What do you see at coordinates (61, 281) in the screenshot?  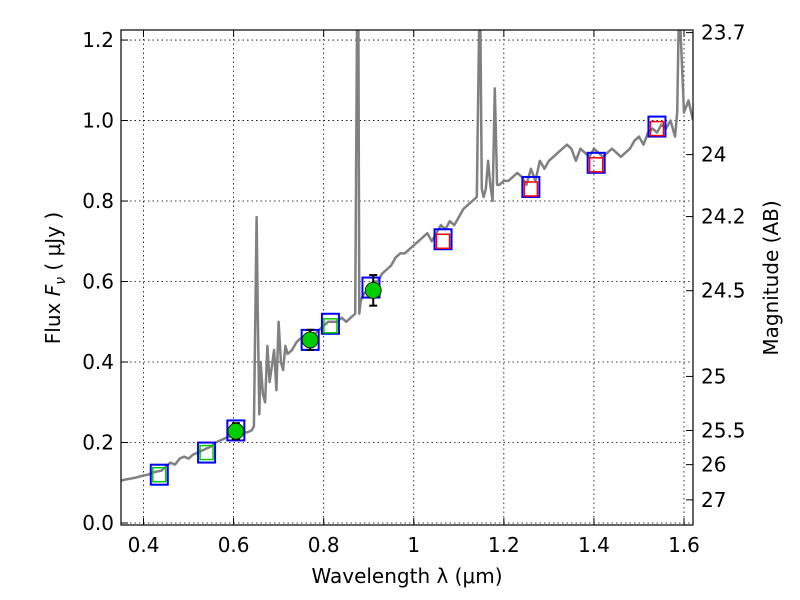 I see `y-axis-title-subscript: ν` at bounding box center [61, 281].